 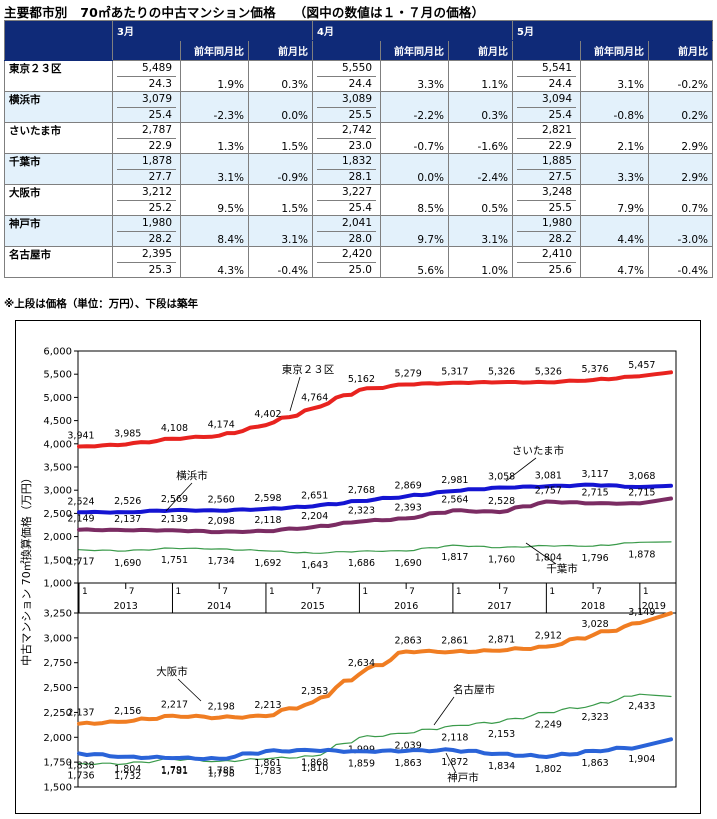 I want to click on price-age-cell: 3,089 25.5, so click(x=346, y=107).